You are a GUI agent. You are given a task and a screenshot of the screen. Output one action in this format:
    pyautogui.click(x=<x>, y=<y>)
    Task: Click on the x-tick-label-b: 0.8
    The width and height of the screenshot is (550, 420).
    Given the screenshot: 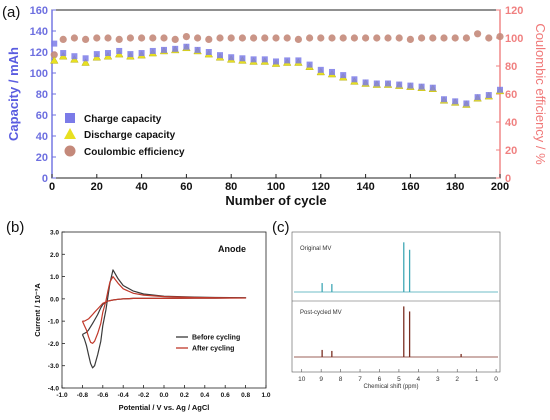 What is the action you would take?
    pyautogui.click(x=245, y=395)
    